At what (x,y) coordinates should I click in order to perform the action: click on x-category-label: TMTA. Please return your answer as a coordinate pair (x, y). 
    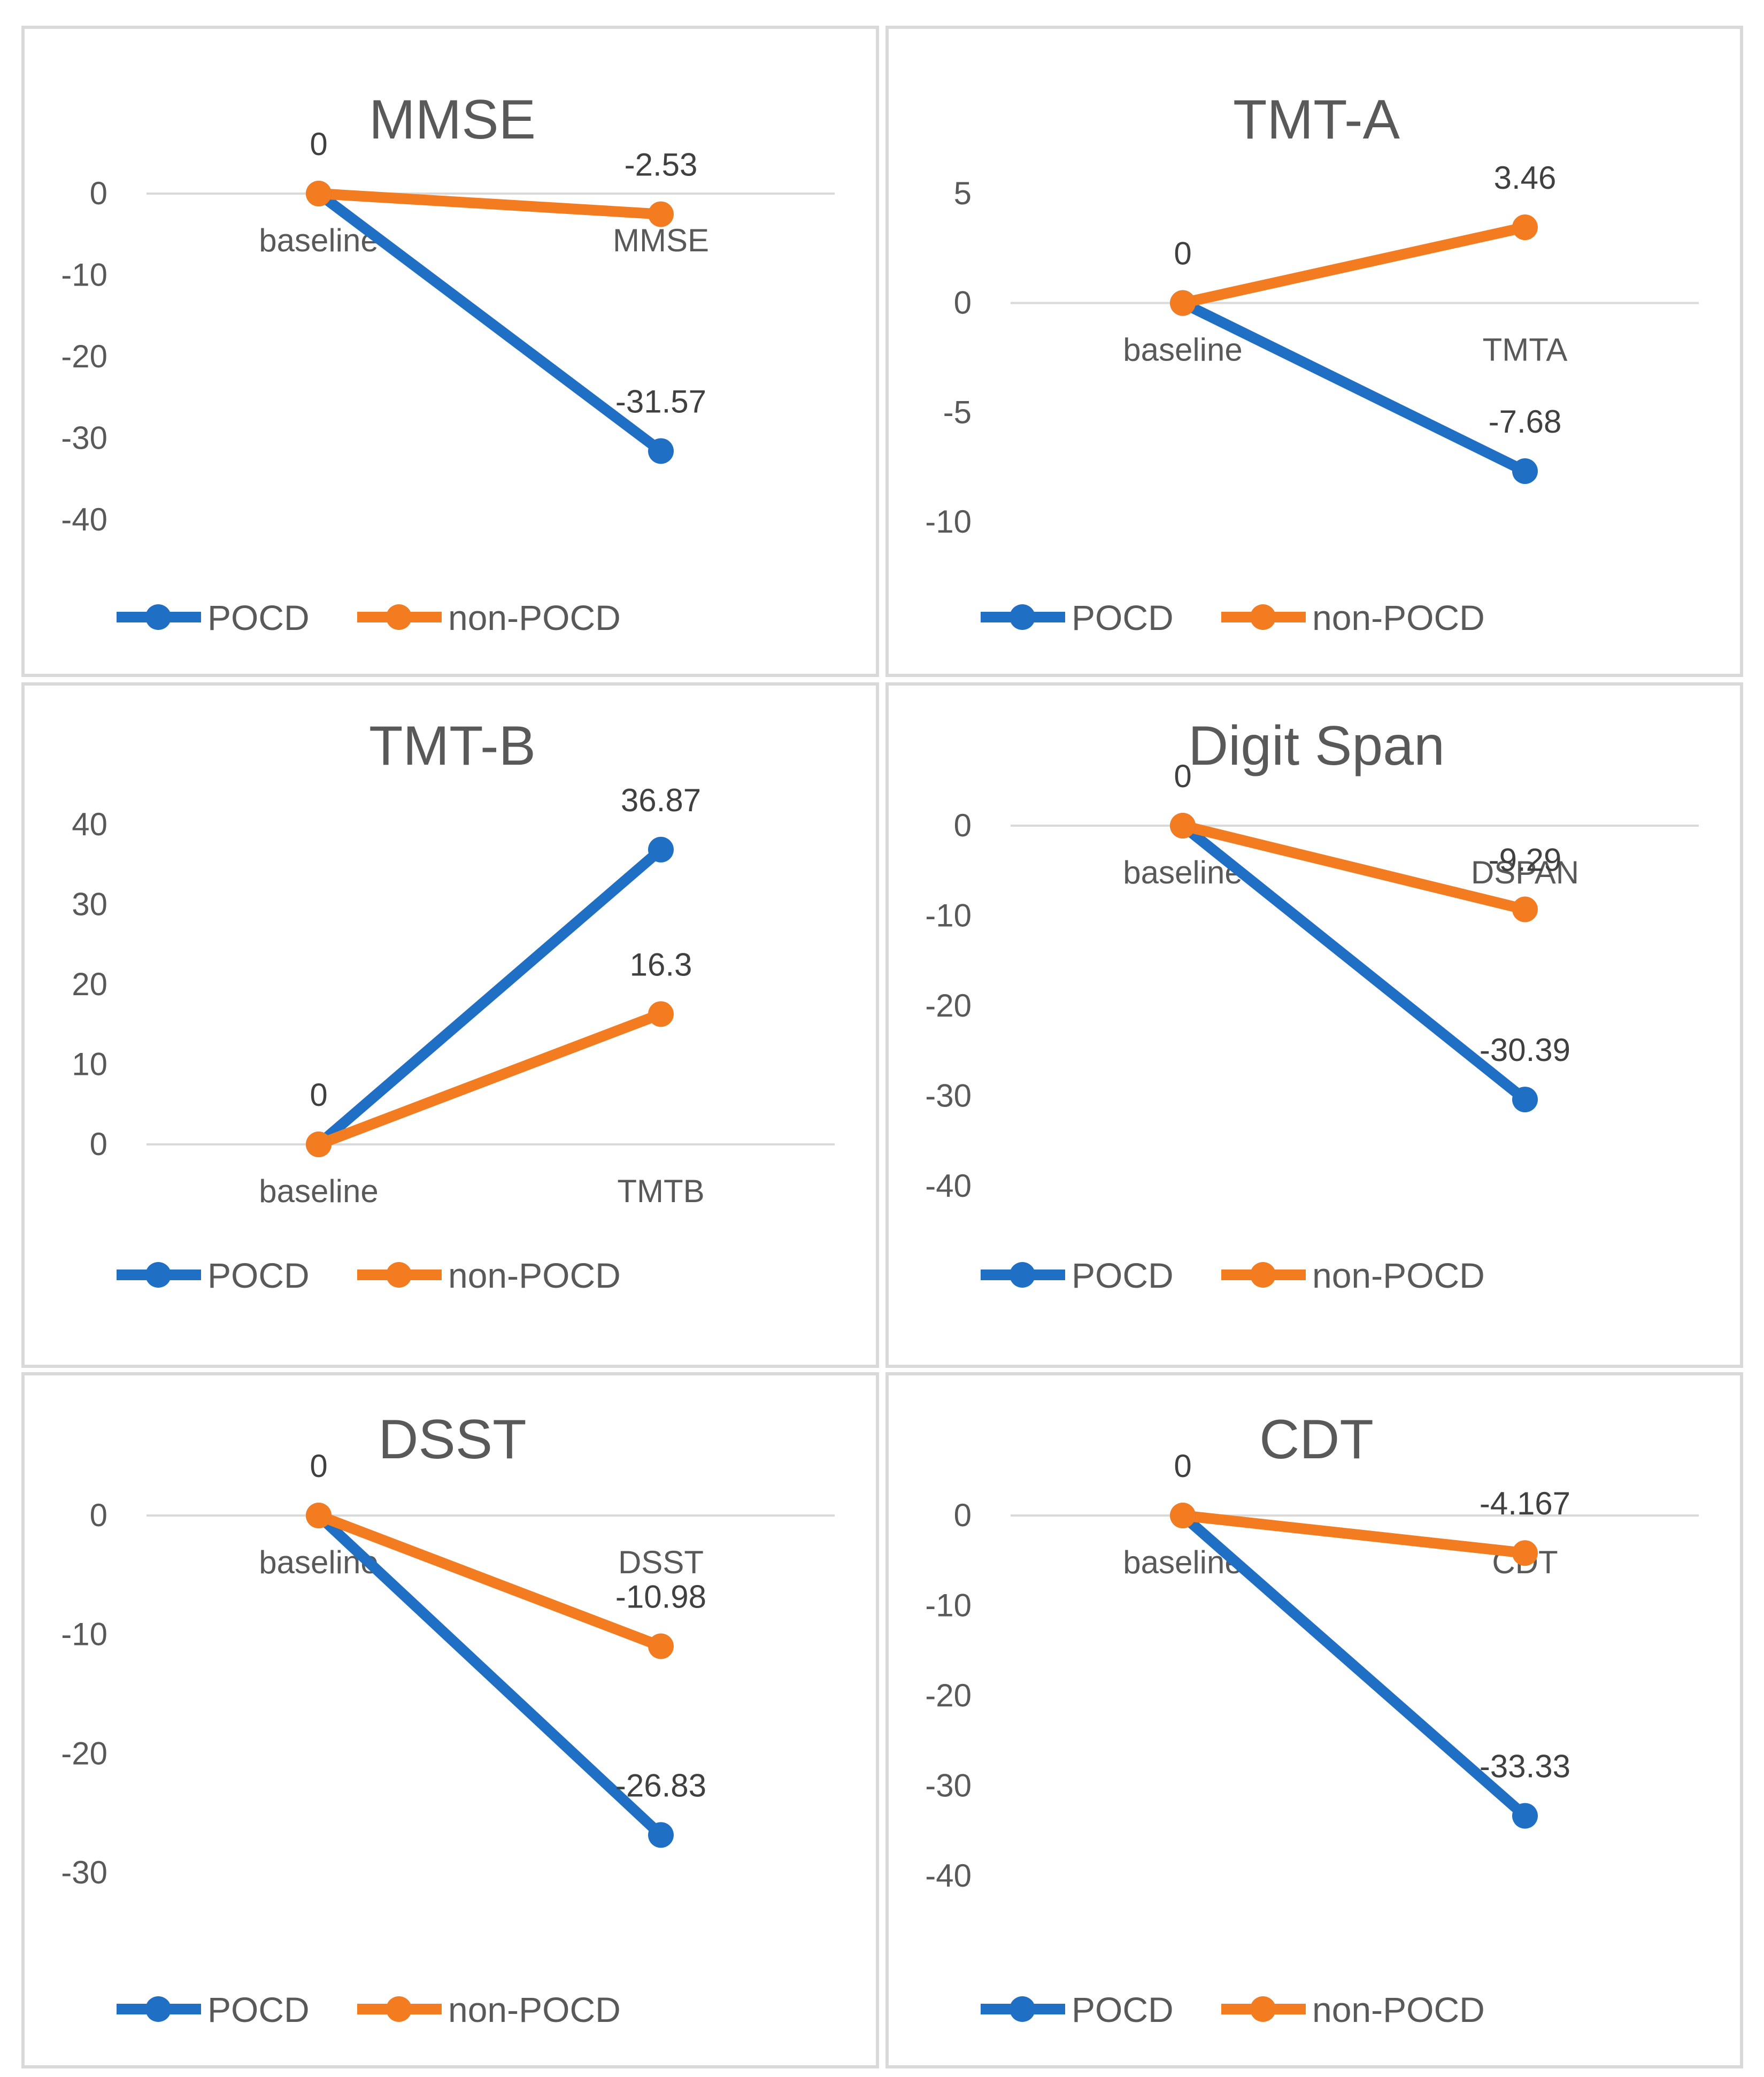
    Looking at the image, I should click on (1526, 350).